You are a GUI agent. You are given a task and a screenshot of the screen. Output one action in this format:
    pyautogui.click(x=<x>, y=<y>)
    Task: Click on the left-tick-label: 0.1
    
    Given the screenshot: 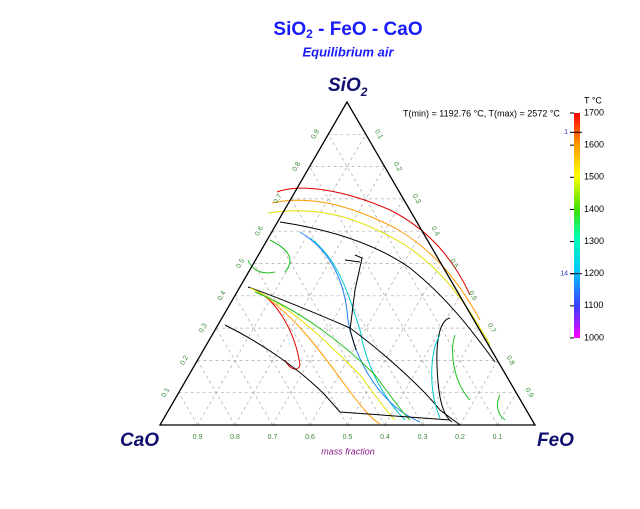 What is the action you would take?
    pyautogui.click(x=166, y=393)
    